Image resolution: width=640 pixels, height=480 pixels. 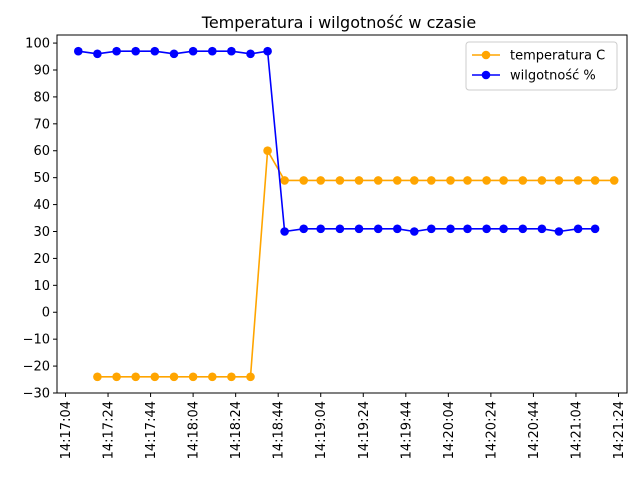 What do you see at coordinates (36, 394) in the screenshot?
I see `y-tick-label: −30` at bounding box center [36, 394].